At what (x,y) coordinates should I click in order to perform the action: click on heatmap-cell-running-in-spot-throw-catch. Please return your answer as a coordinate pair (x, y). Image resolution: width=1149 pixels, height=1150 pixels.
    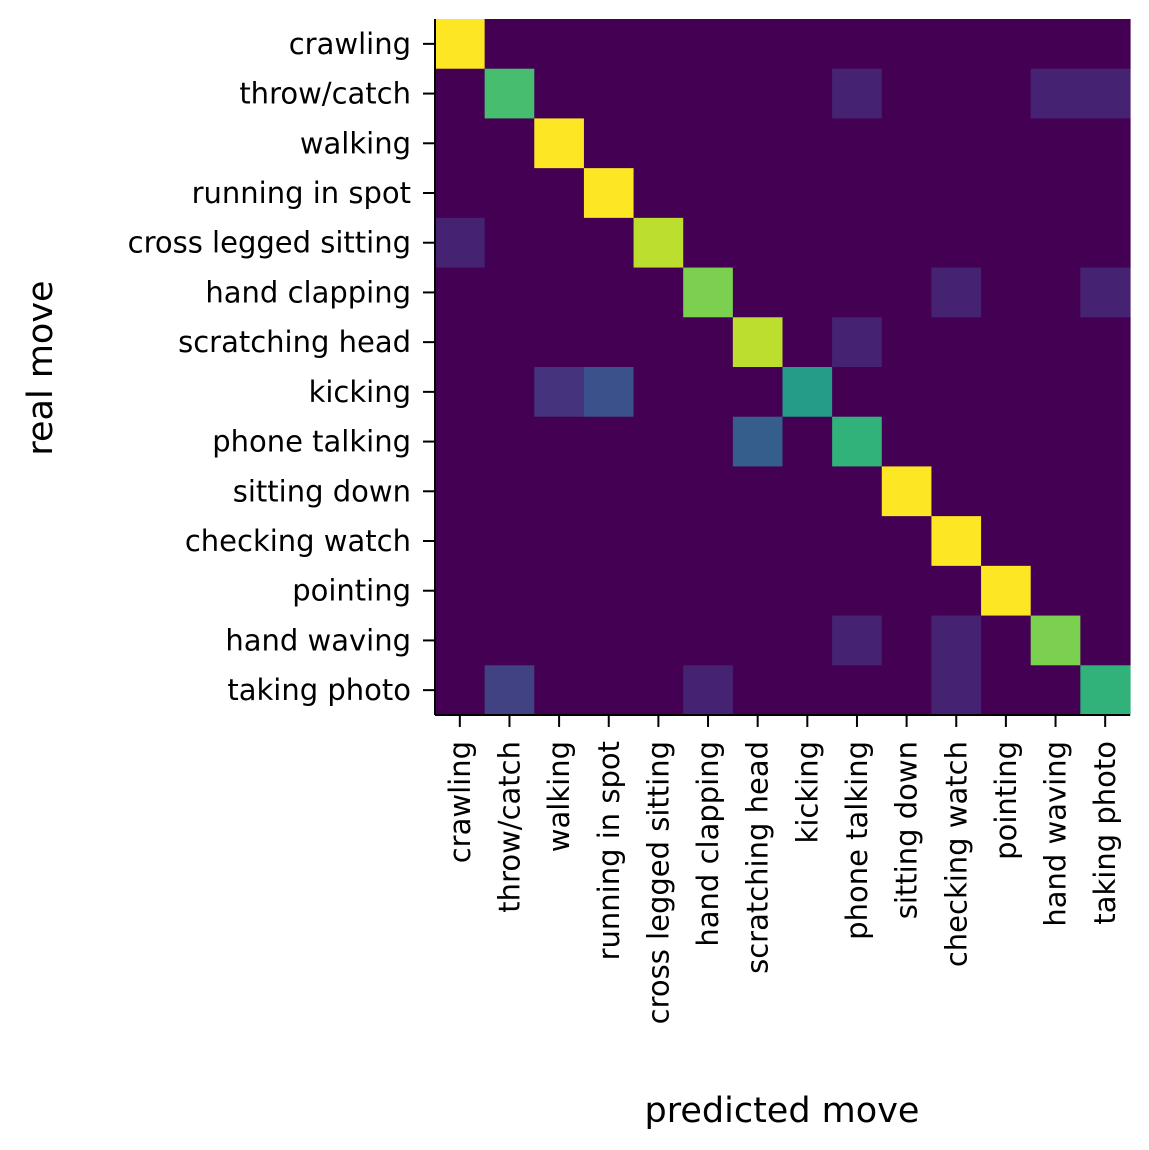
    Looking at the image, I should click on (509, 193).